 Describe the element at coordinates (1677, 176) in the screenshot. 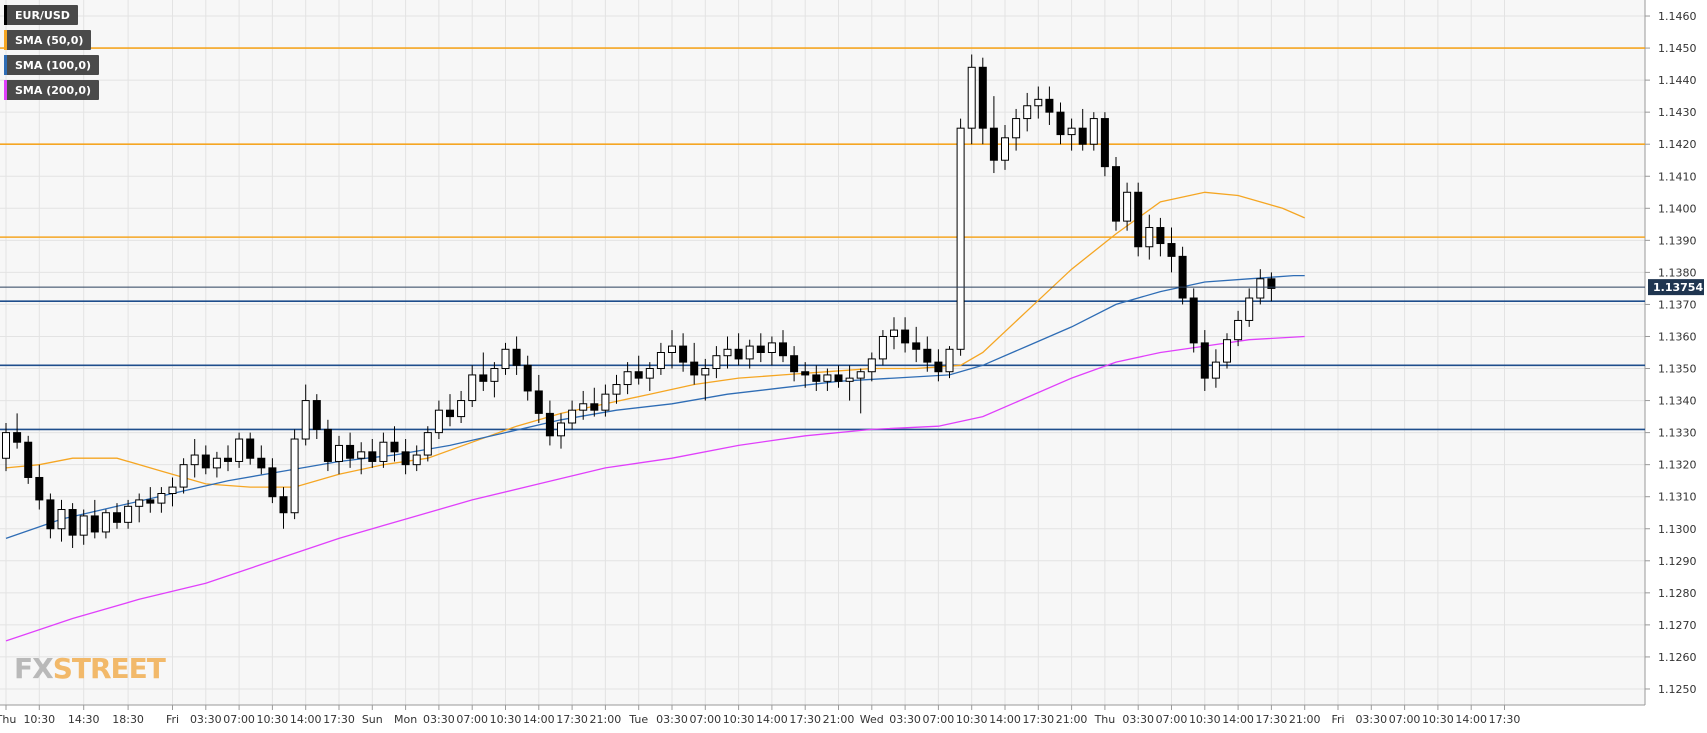

I see `y-tick-label: 1.1410` at that location.